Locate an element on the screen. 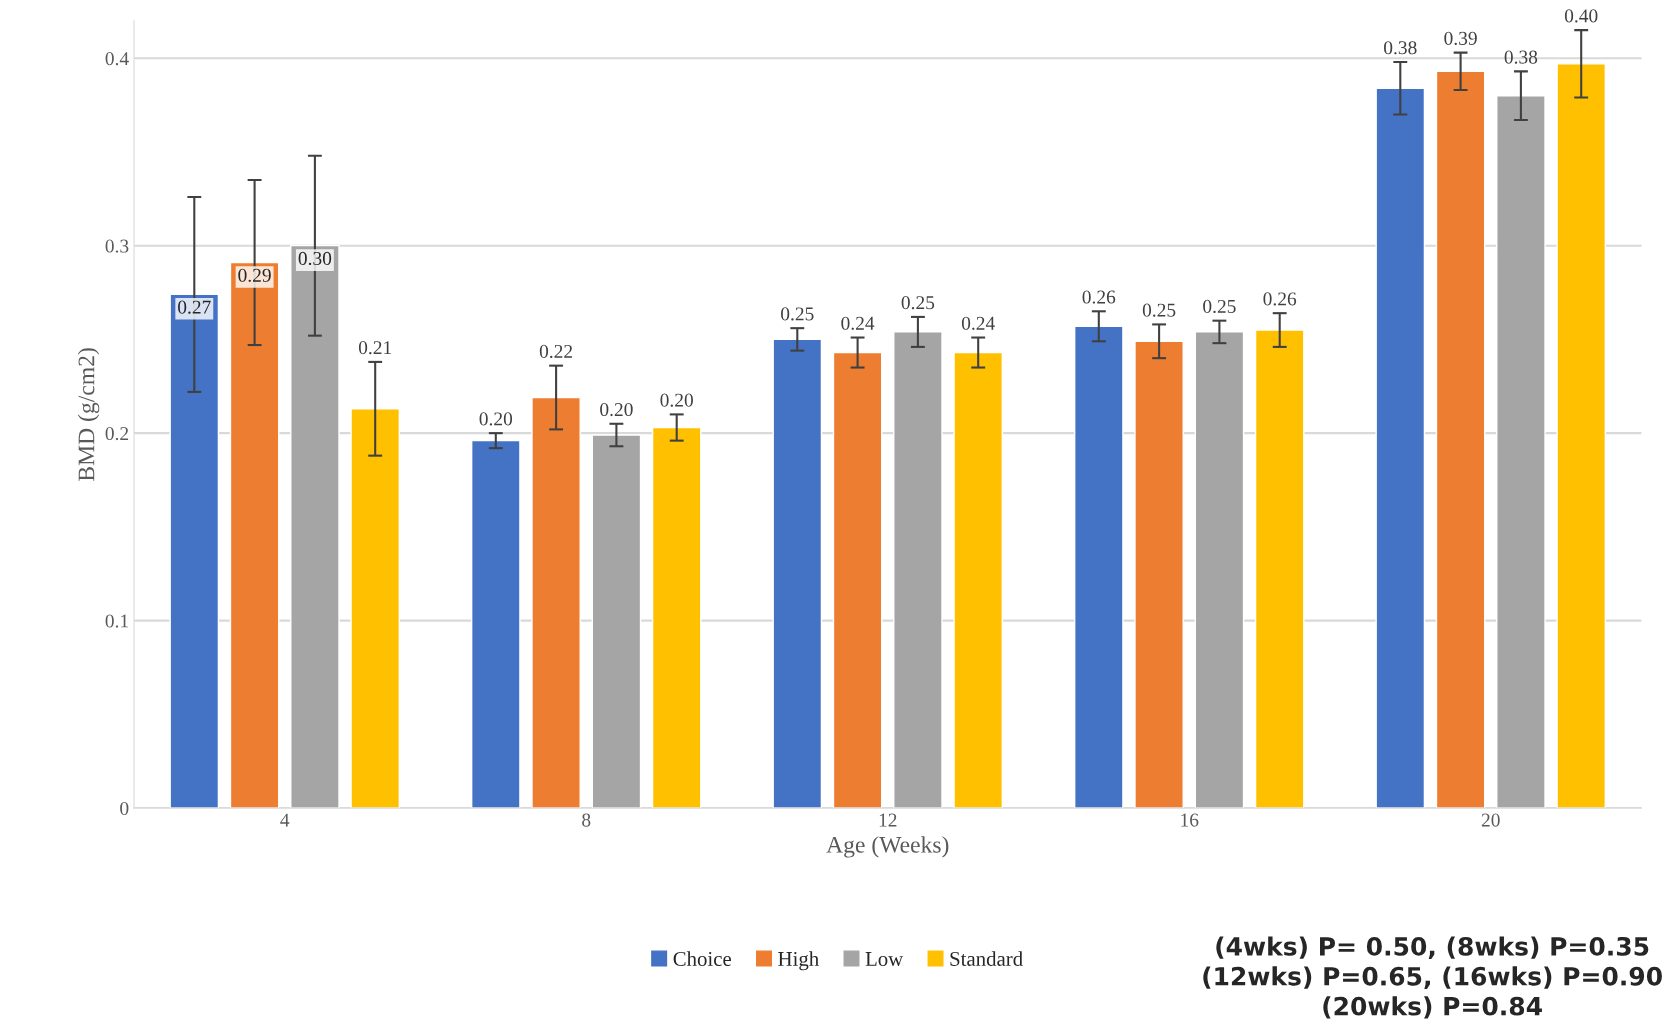 This screenshot has width=1675, height=1036. data-label: 0.22 is located at coordinates (556, 351).